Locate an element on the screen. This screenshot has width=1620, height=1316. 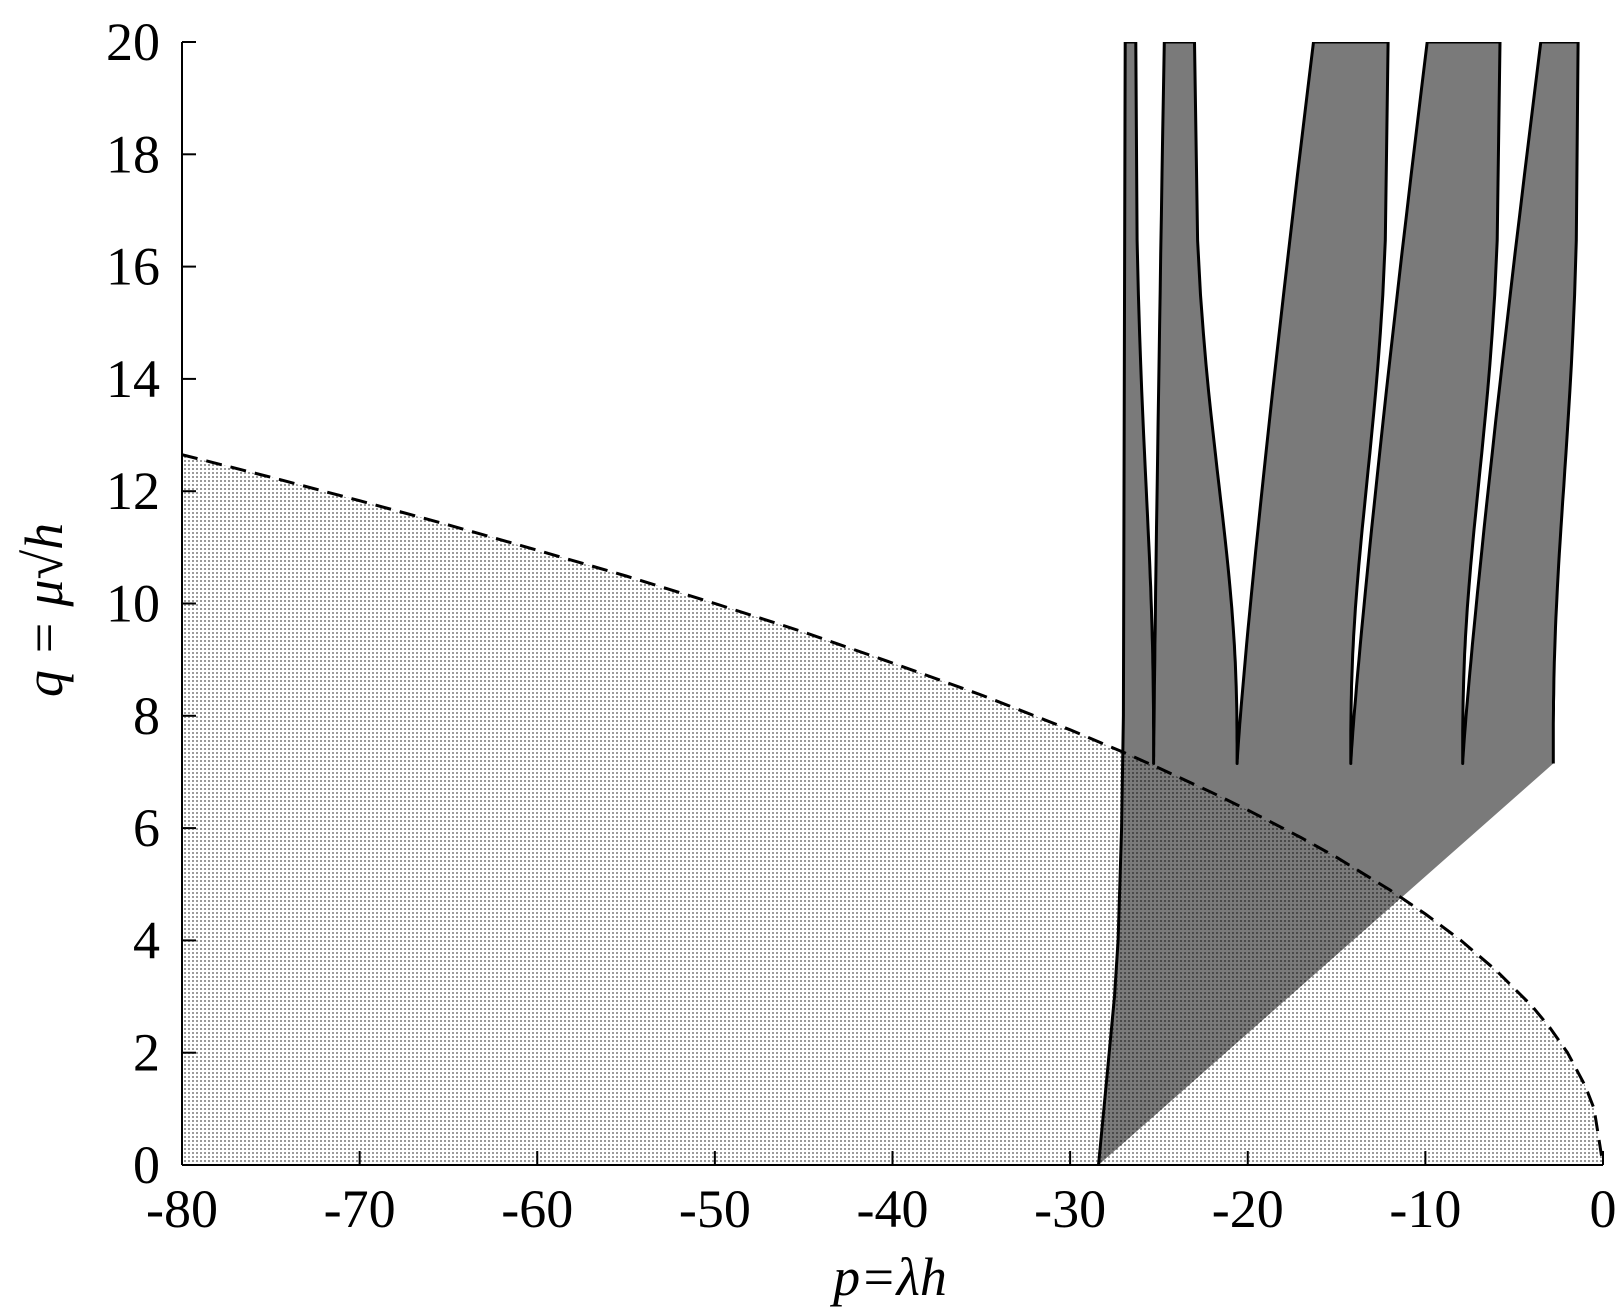
x-tick-label: -20 is located at coordinates (1248, 1209).